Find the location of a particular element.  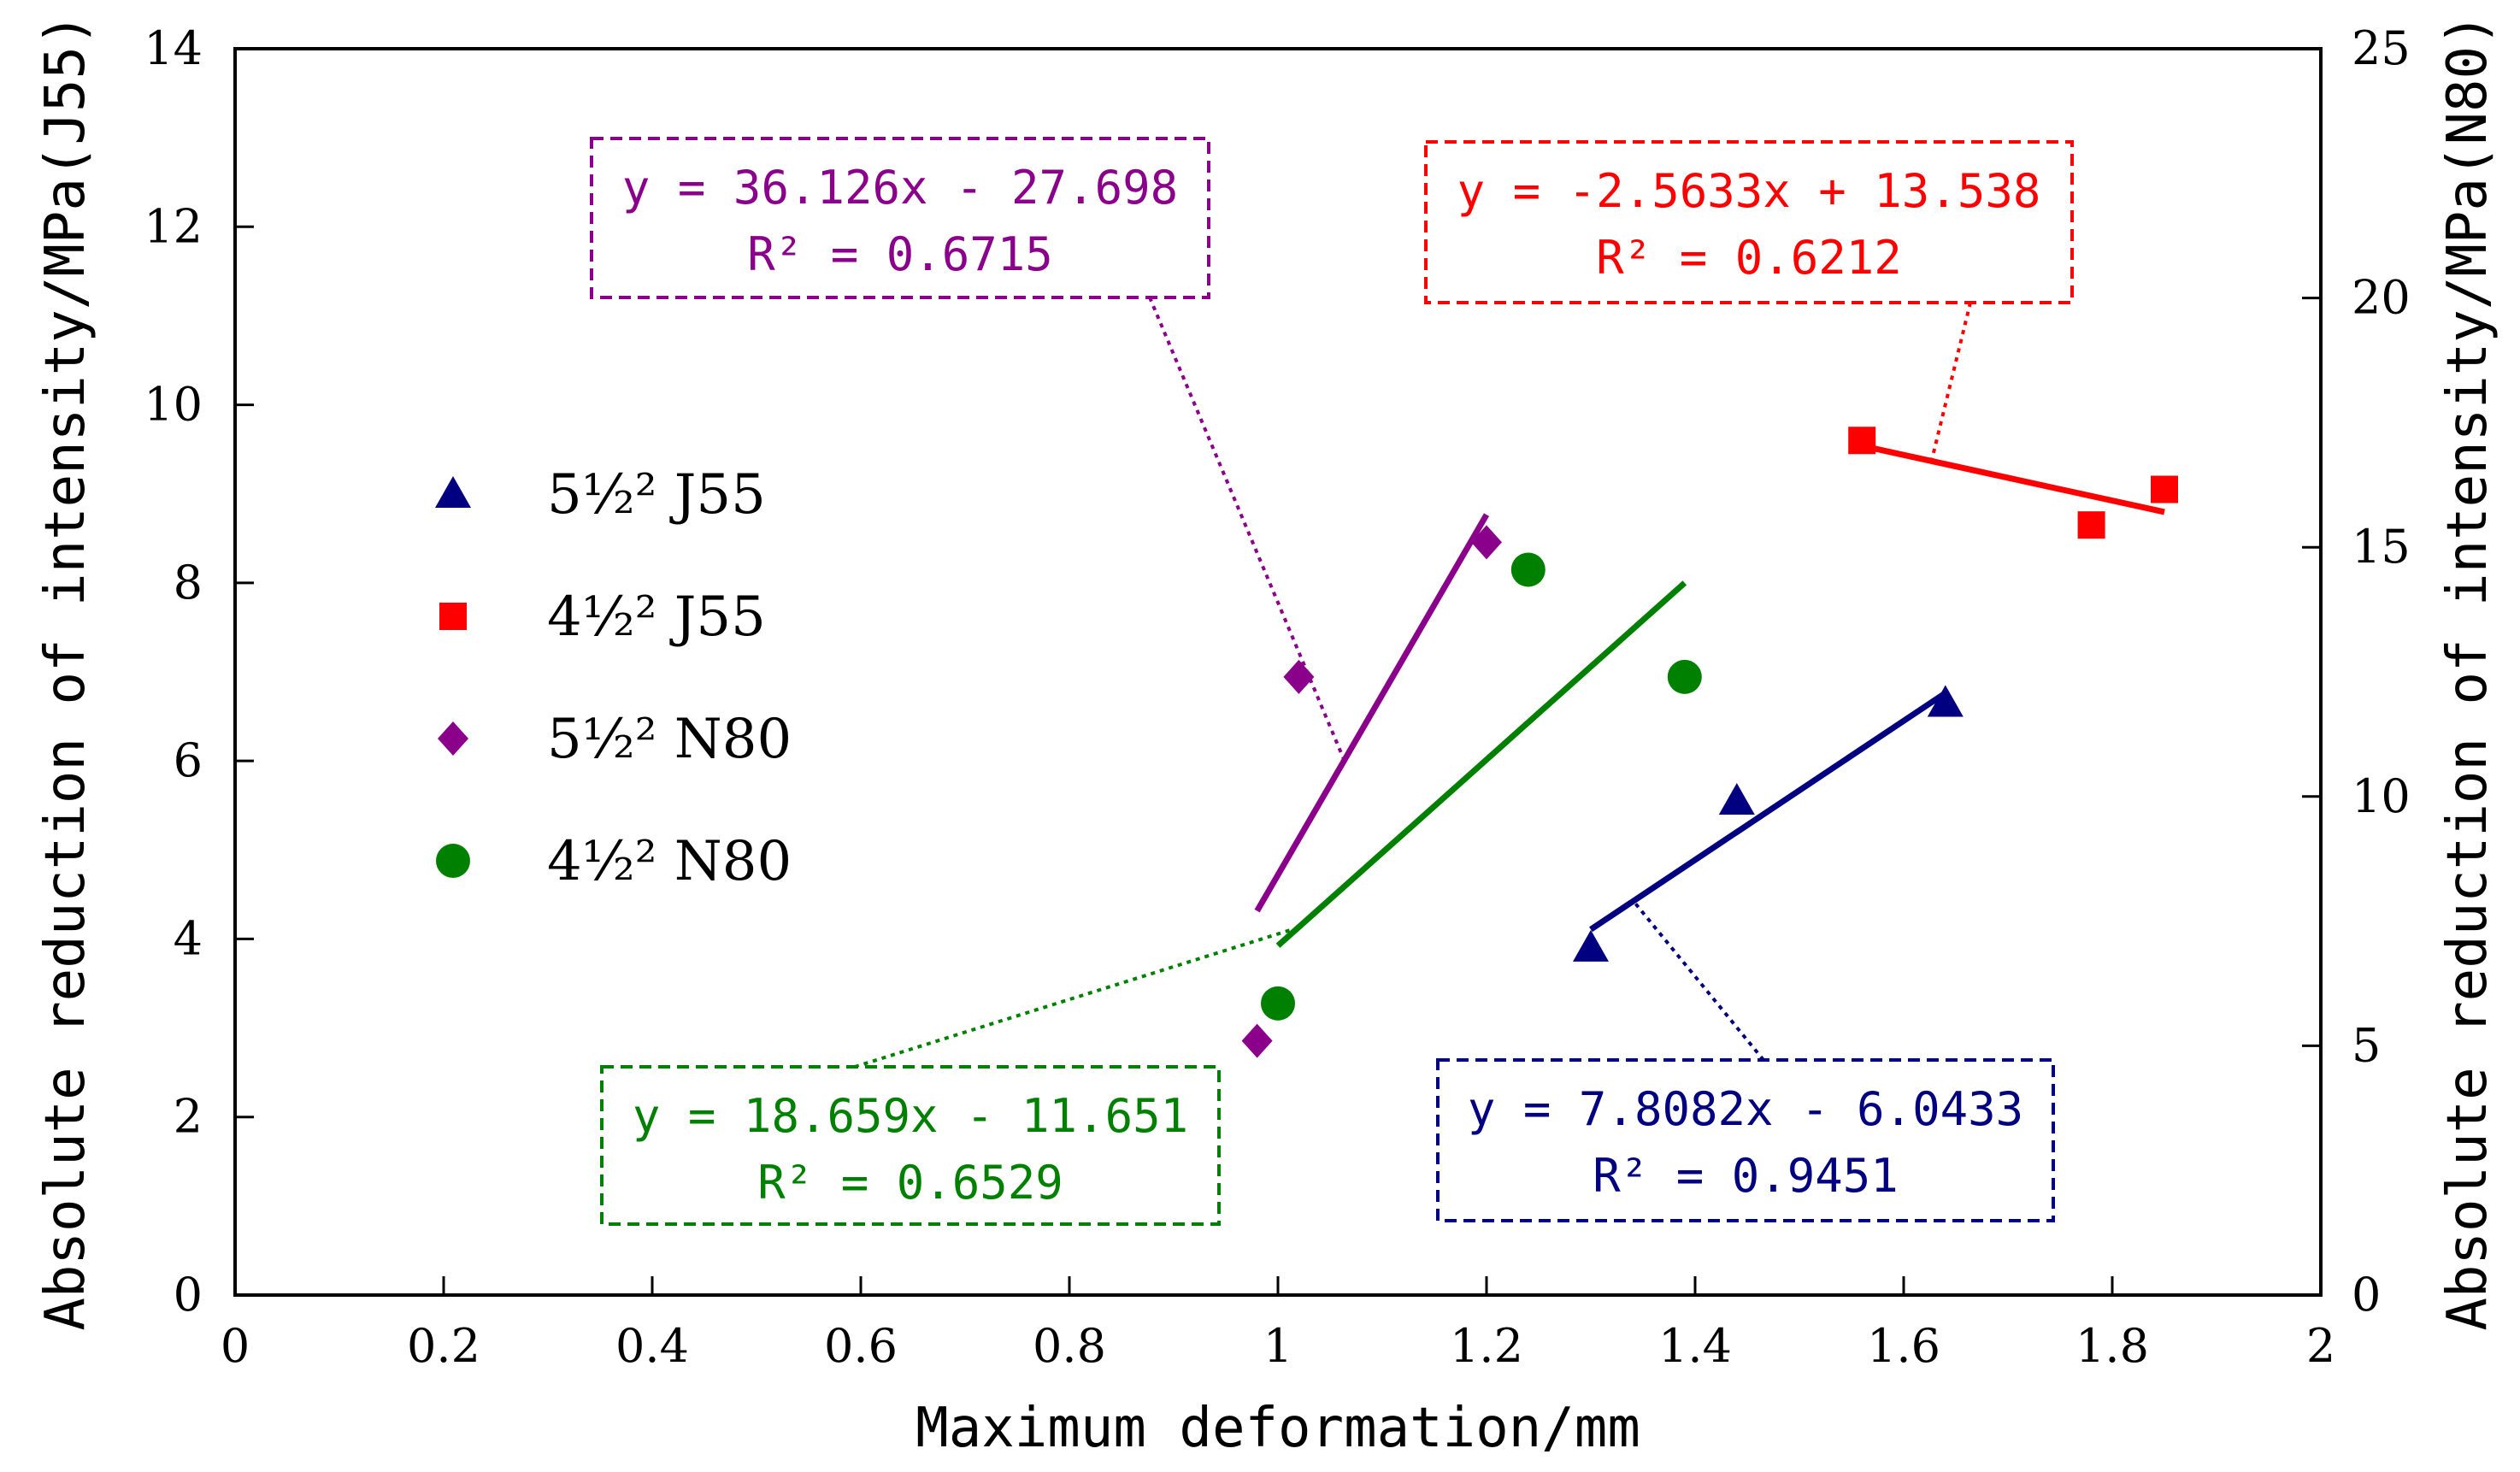

legend-label-1: 4½² J55 is located at coordinates (656, 617).